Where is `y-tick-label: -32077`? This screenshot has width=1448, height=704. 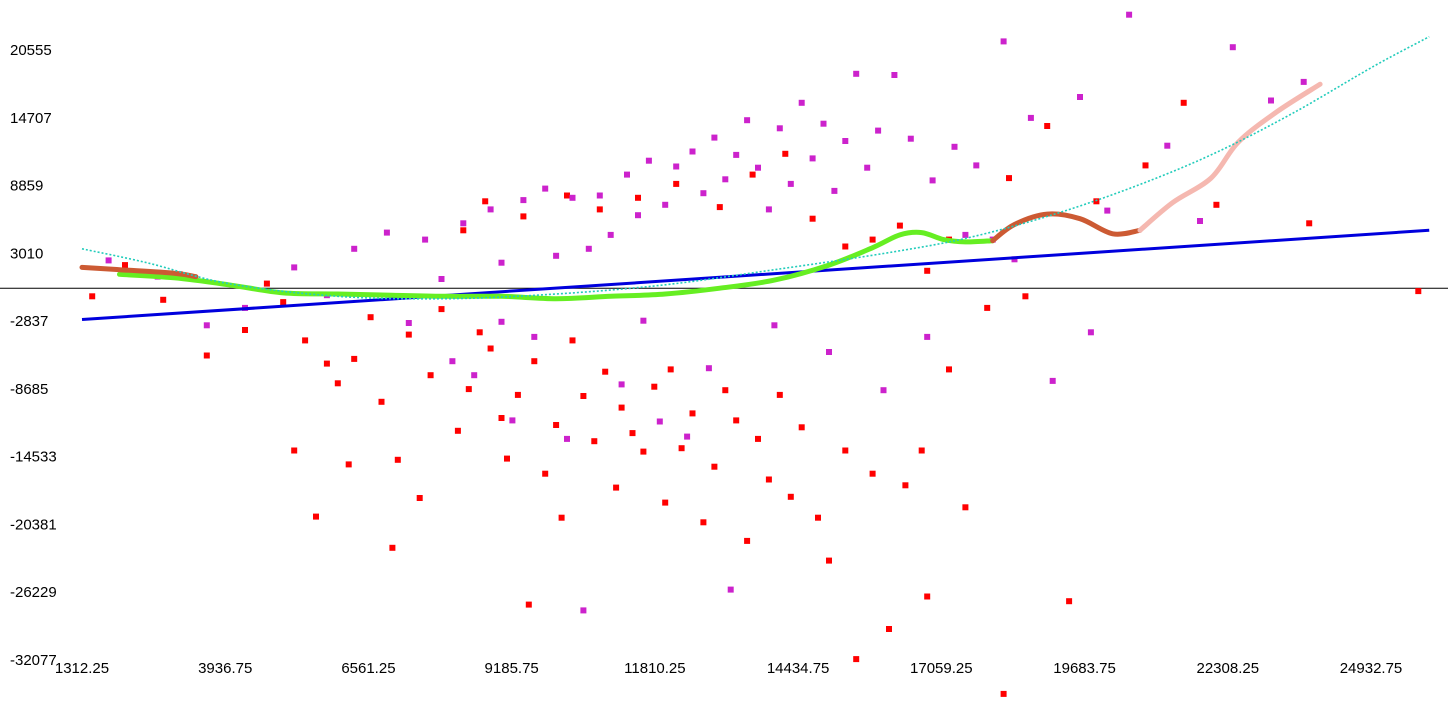
y-tick-label: -32077 is located at coordinates (33, 660).